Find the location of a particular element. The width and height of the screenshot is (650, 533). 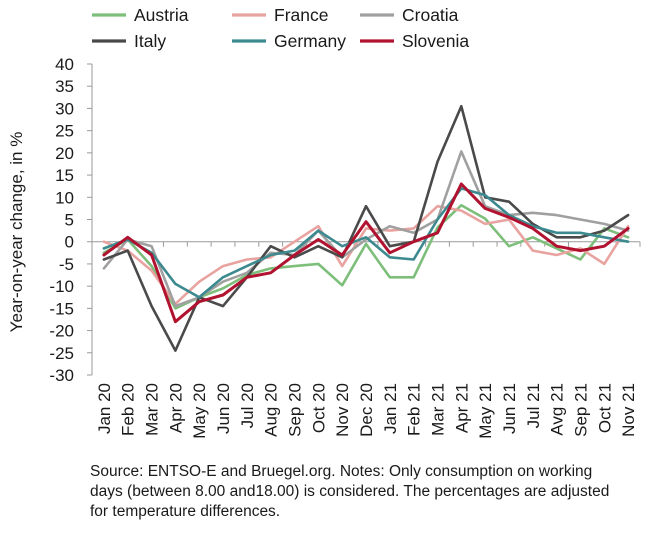

x-tick-label: Sep 21 is located at coordinates (580, 410).